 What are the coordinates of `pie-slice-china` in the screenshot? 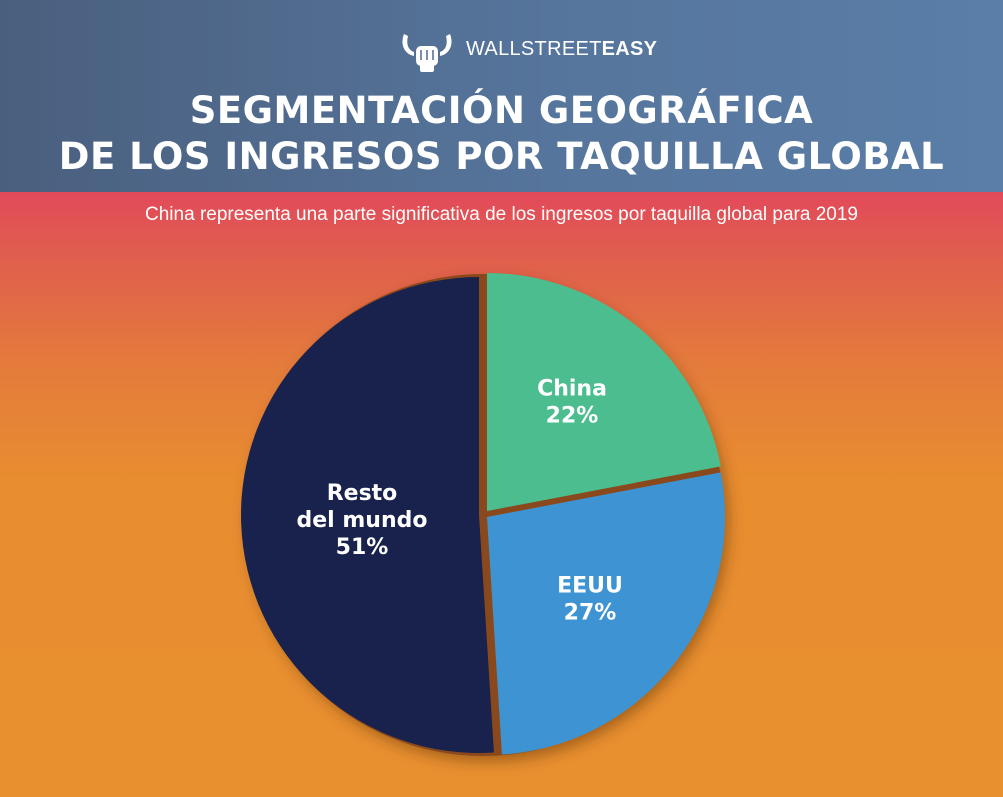 It's located at (604, 392).